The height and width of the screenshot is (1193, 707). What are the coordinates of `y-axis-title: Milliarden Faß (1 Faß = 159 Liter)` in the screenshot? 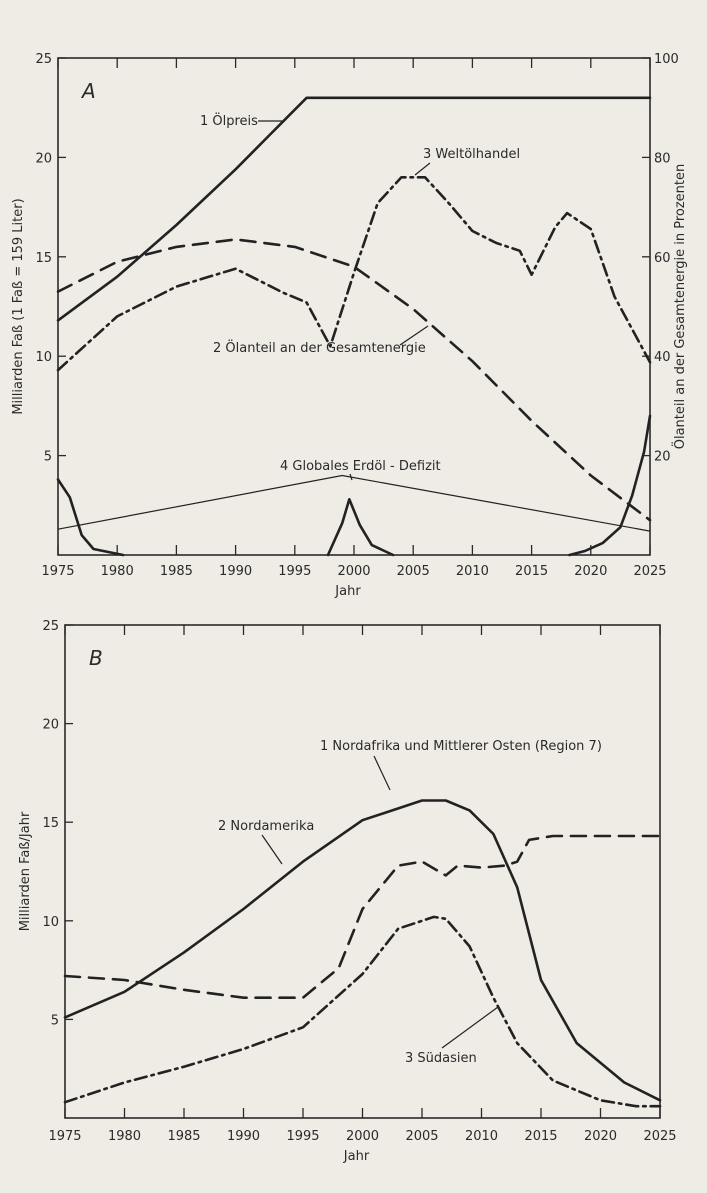 It's located at (18, 306).